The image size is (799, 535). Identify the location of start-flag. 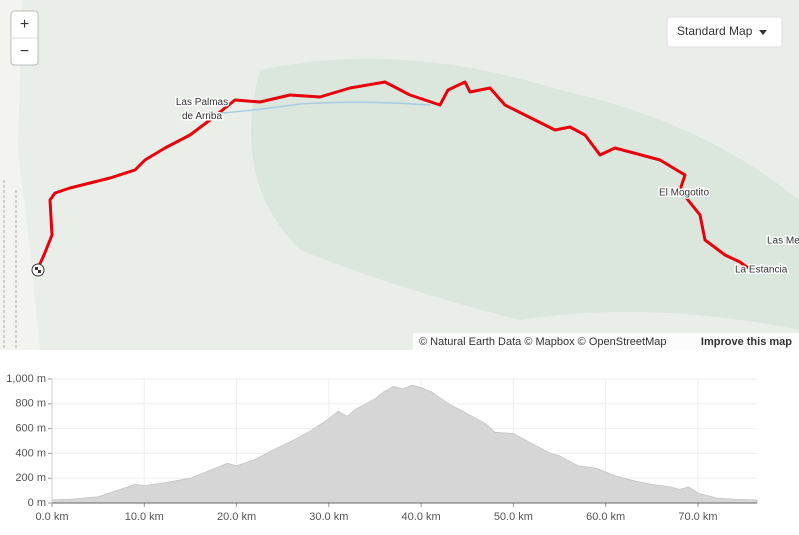
(38, 270).